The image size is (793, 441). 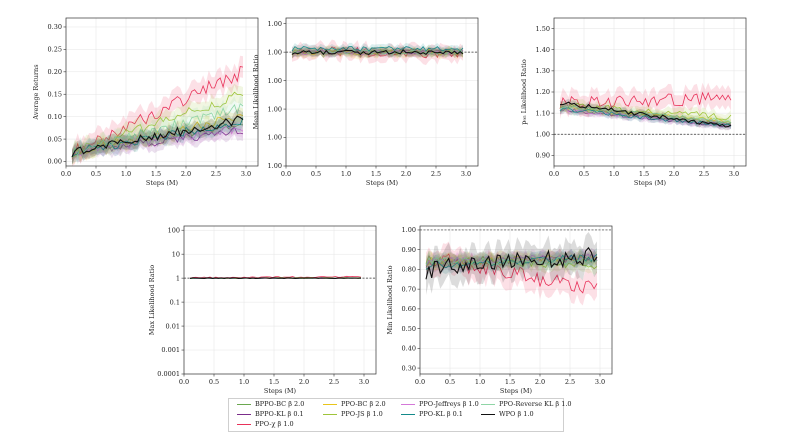 What do you see at coordinates (409, 349) in the screenshot?
I see `y-tick-label: 0.40` at bounding box center [409, 349].